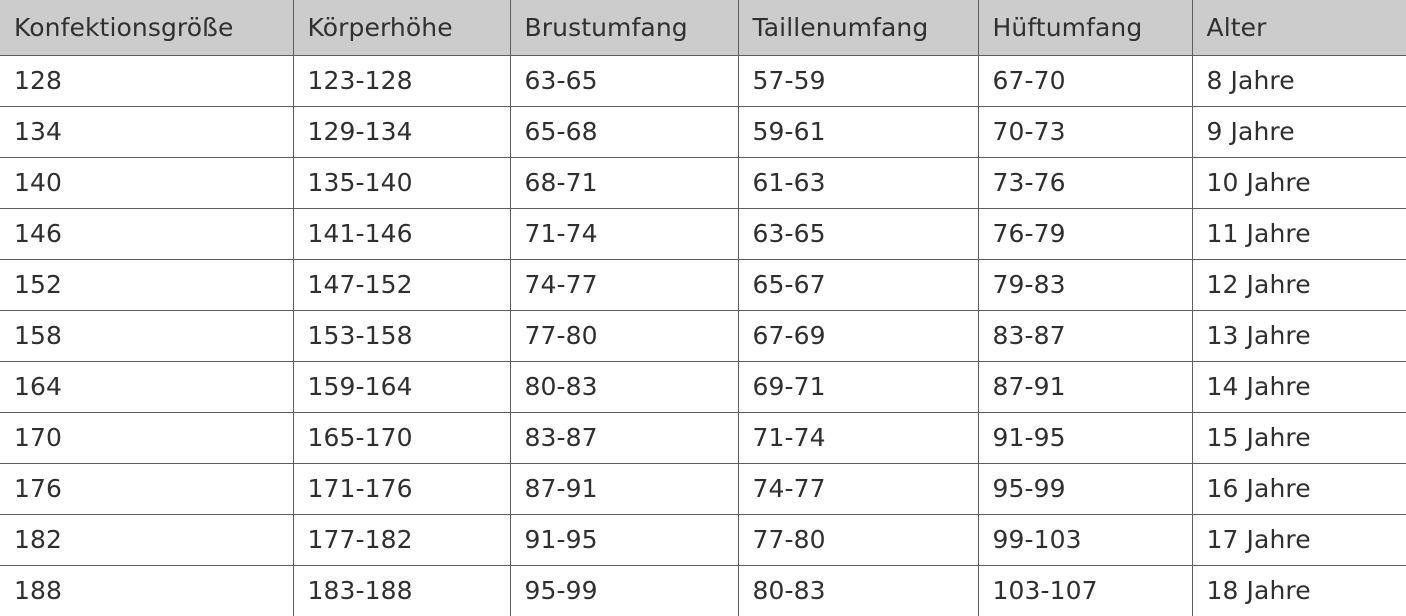 The width and height of the screenshot is (1406, 616). What do you see at coordinates (1299, 489) in the screenshot?
I see `table-cell: 16 Jahre` at bounding box center [1299, 489].